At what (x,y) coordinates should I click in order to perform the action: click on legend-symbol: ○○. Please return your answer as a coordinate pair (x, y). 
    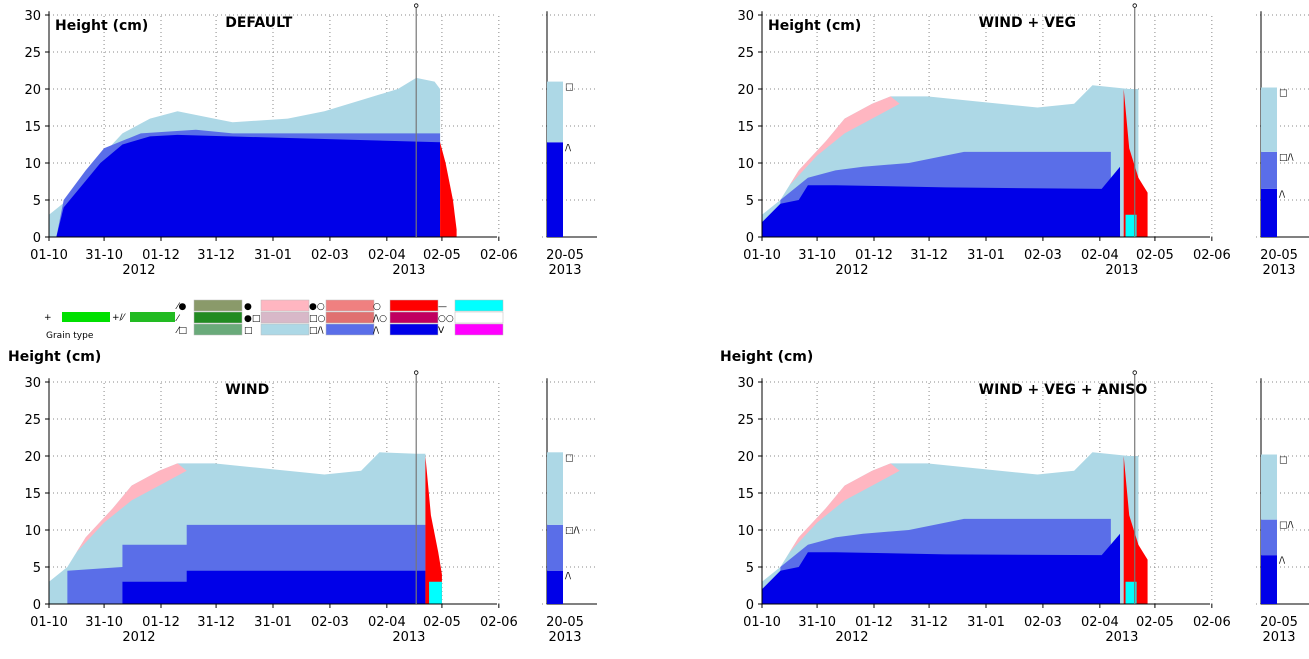
    Looking at the image, I should click on (446, 319).